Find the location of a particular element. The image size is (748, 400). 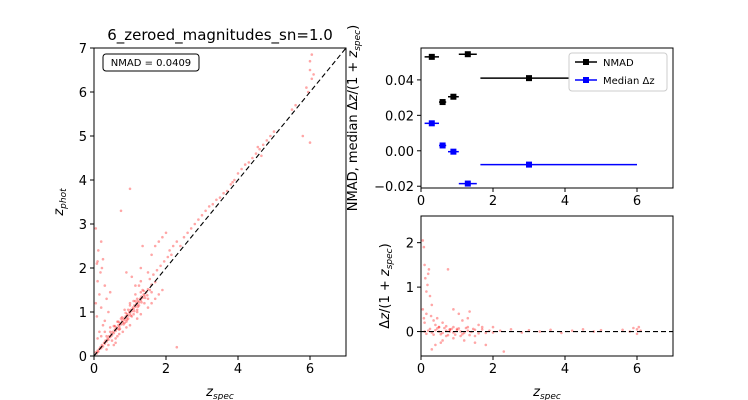

legend-marker-nmad is located at coordinates (586, 62).